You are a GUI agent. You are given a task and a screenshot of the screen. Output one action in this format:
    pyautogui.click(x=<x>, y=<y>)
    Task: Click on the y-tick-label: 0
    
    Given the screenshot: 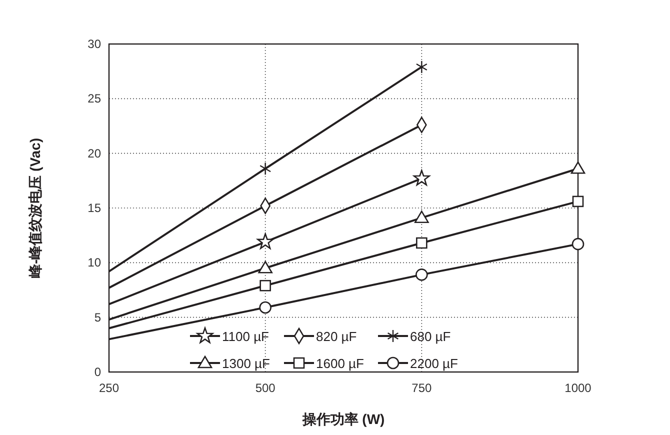 What is the action you would take?
    pyautogui.click(x=98, y=372)
    